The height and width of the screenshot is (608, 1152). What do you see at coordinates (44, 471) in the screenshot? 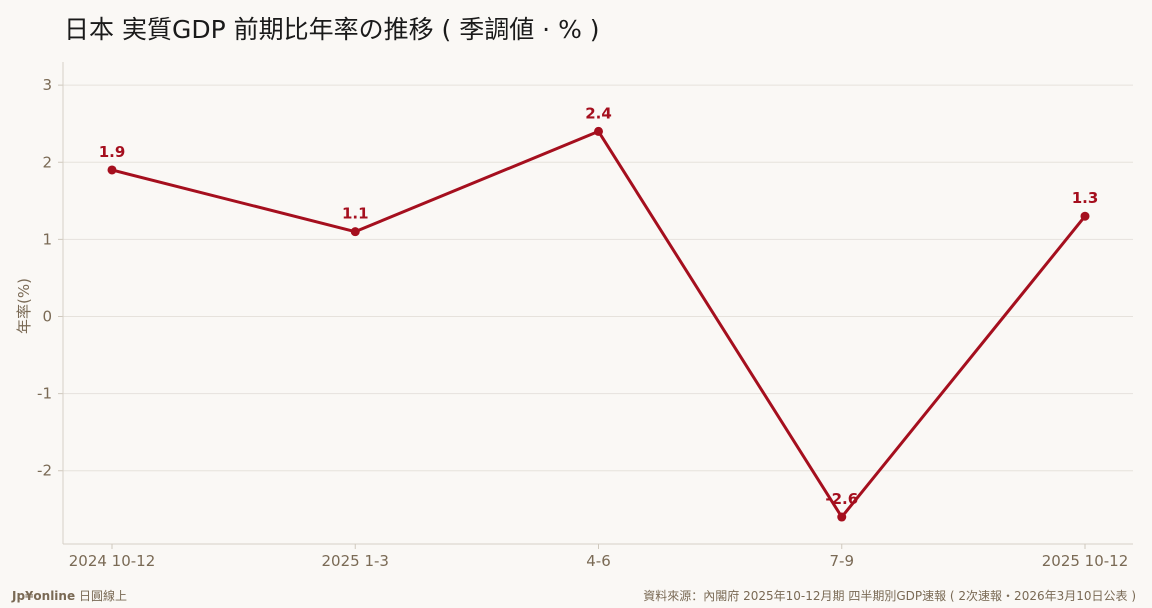
I see `y-tick-label: -2` at bounding box center [44, 471].